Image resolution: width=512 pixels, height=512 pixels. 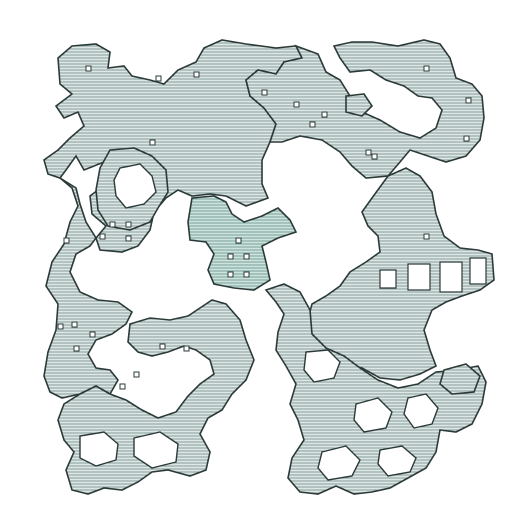 I want to click on cave-wall-left, so click(x=88, y=288).